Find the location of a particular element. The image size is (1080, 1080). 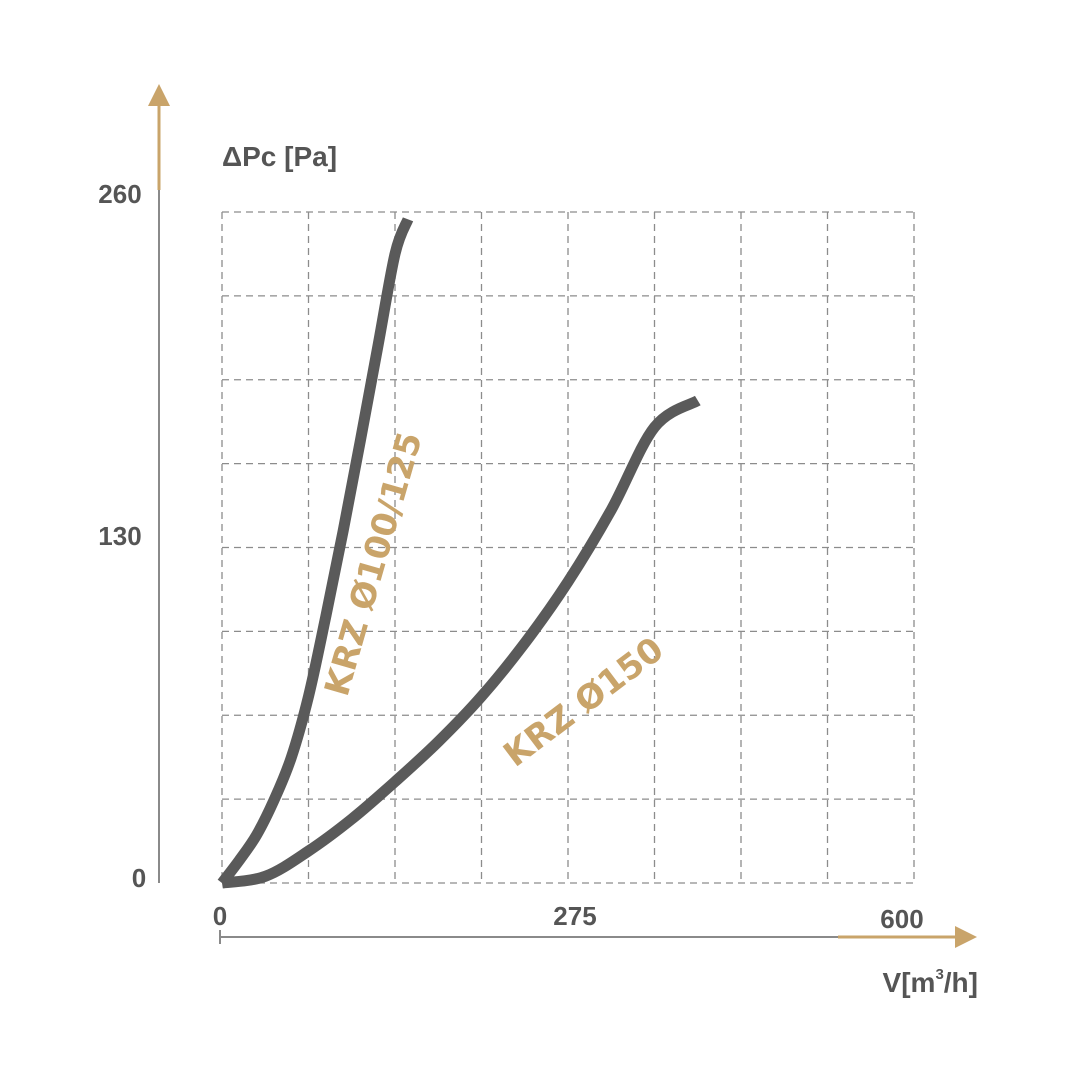

x-tick-label-600: 600 is located at coordinates (901, 919).